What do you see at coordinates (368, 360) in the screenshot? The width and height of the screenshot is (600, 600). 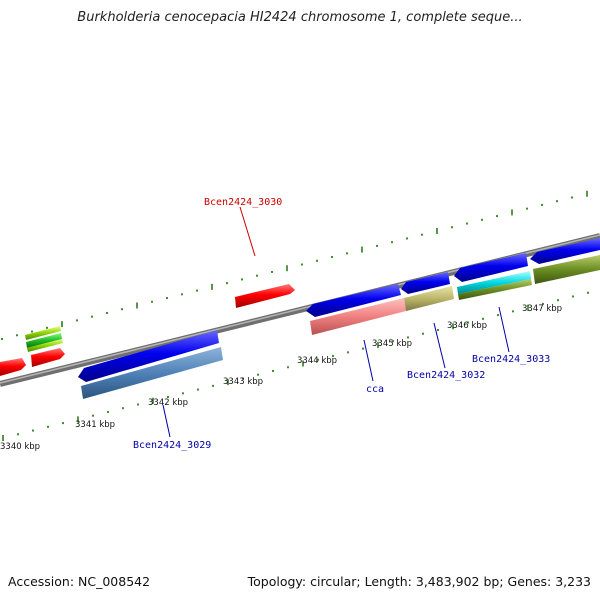 I see `leader-cca` at bounding box center [368, 360].